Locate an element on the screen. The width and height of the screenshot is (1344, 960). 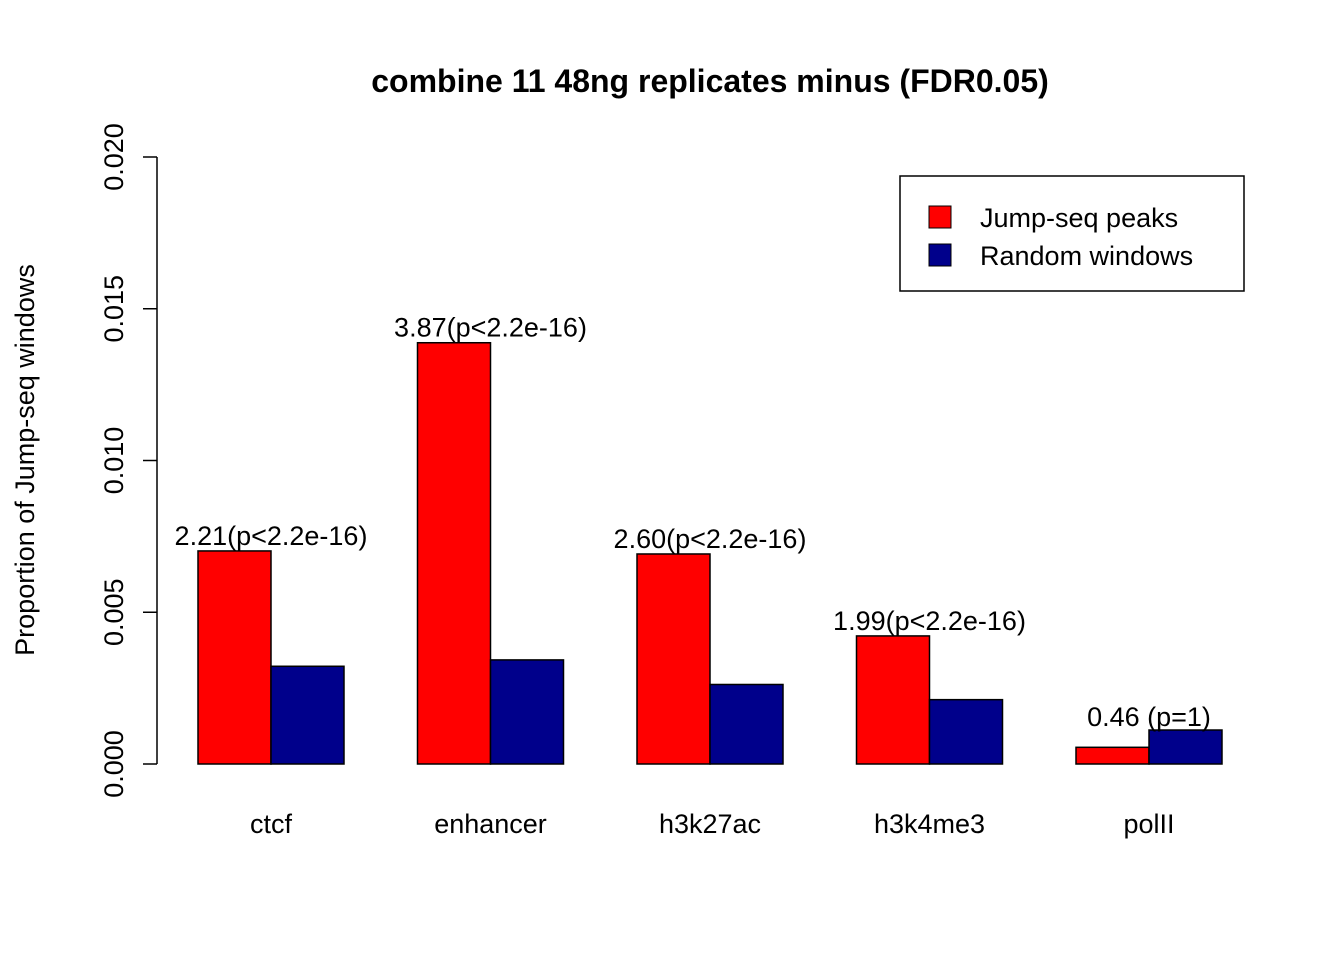
bar-value-label: 1.99(p<2.2e-16) is located at coordinates (929, 621).